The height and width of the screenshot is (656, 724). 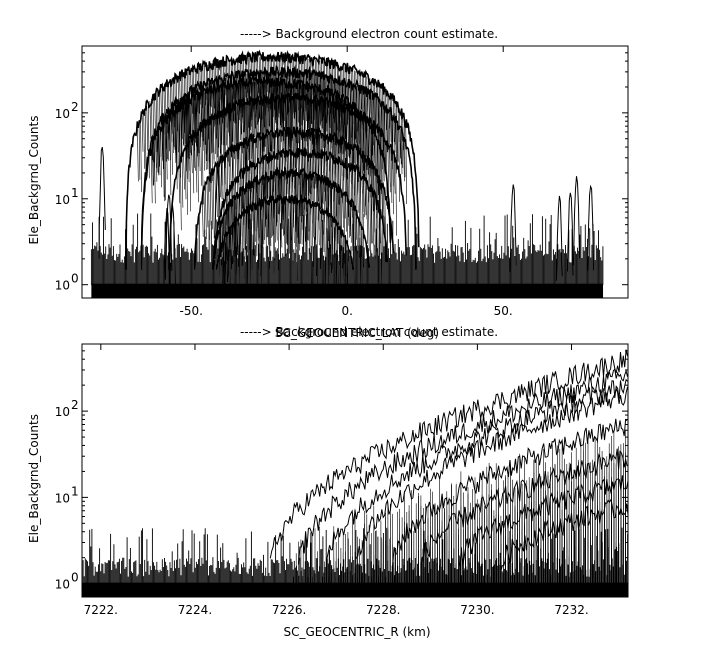 What do you see at coordinates (346, 311) in the screenshot?
I see `x-tick-label: 0.` at bounding box center [346, 311].